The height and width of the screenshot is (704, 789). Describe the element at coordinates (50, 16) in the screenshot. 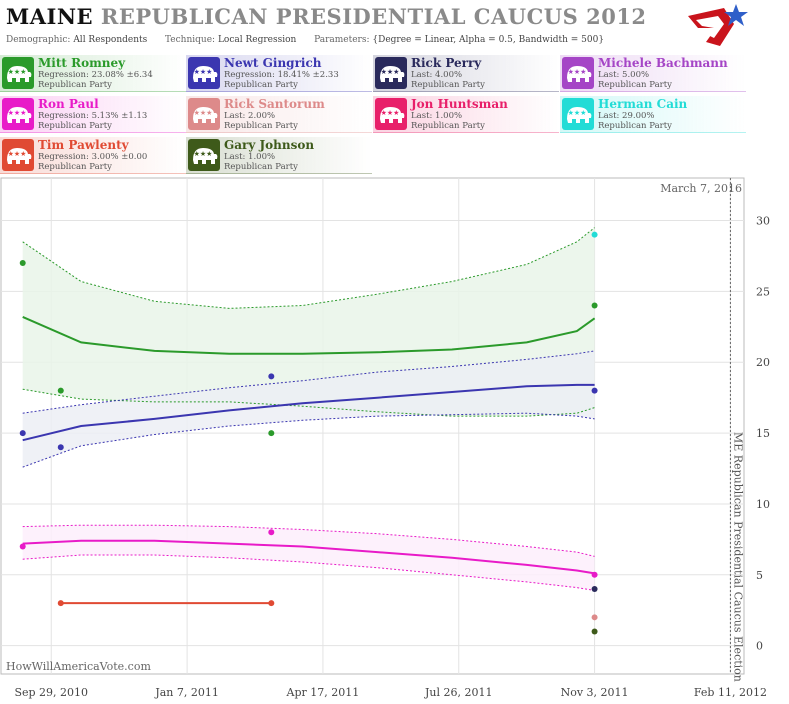

I see `title-state: MAINE` at that location.